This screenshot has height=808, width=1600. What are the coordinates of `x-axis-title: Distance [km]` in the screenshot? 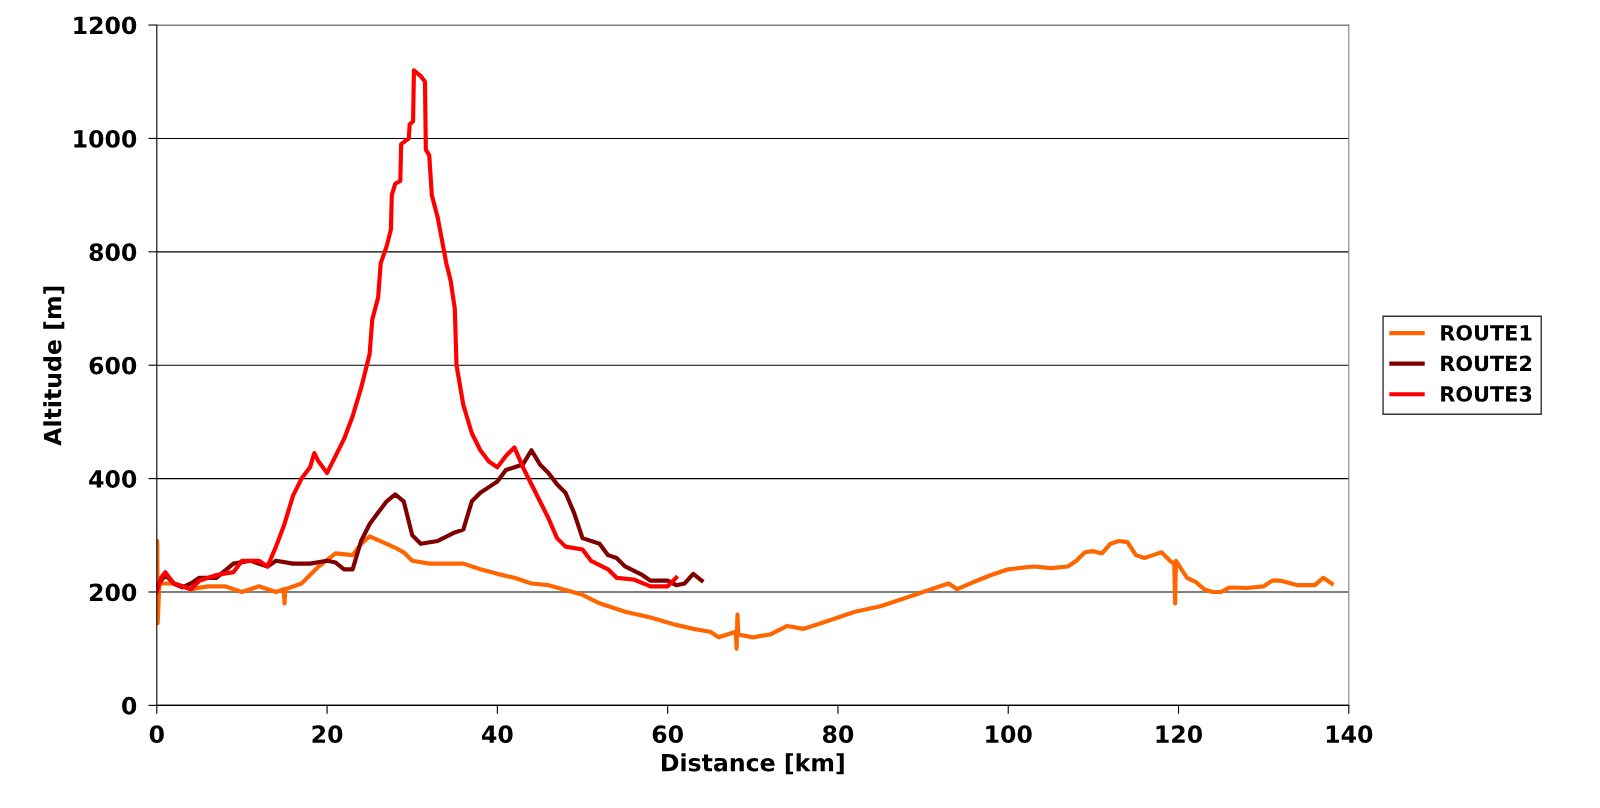 It's located at (753, 764).